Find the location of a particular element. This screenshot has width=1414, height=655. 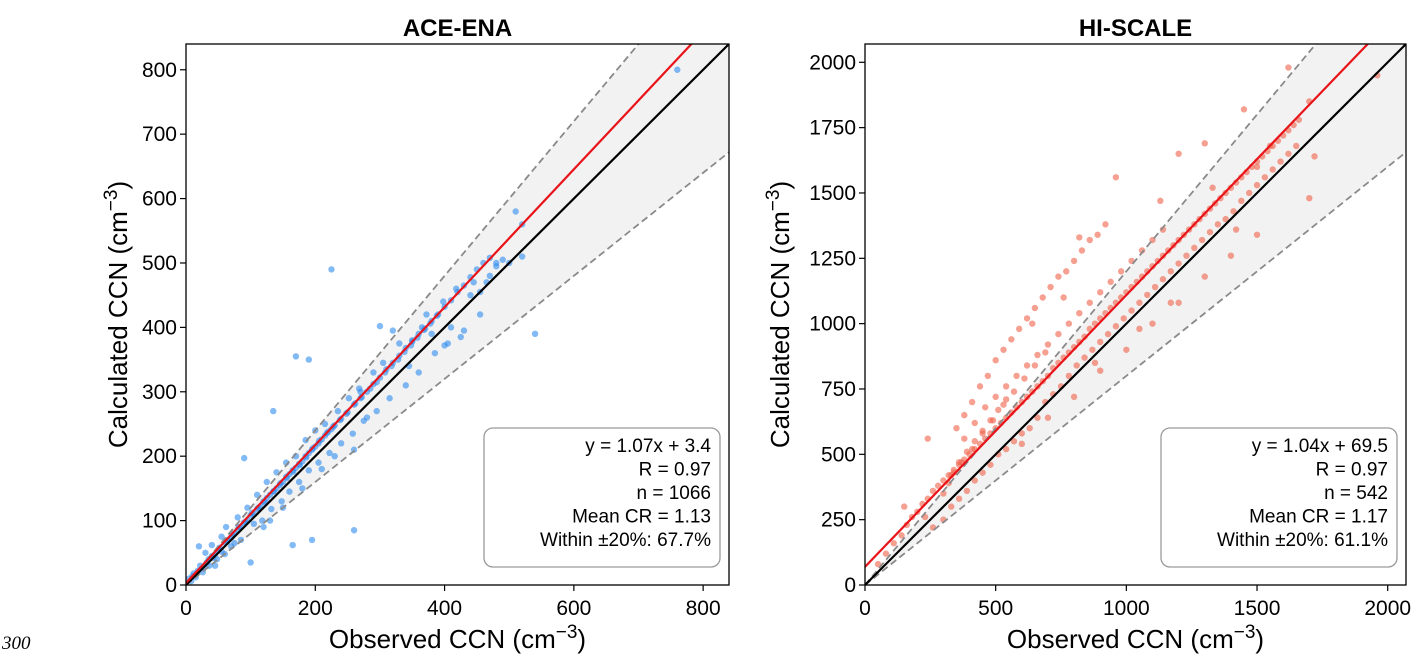

stats-line-5: Within ±20%: 61.1% is located at coordinates (1302, 540).